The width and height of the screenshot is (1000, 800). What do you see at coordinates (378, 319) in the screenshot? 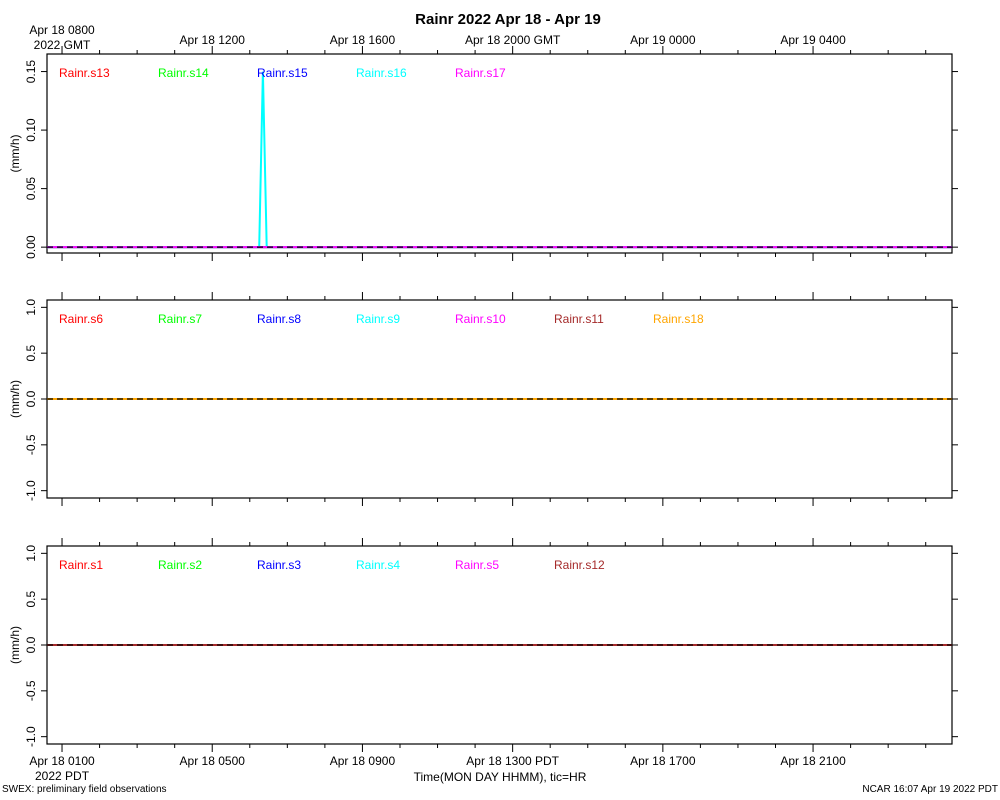
I see `legend-entry-Rainr-s9: Rainr.s9` at bounding box center [378, 319].